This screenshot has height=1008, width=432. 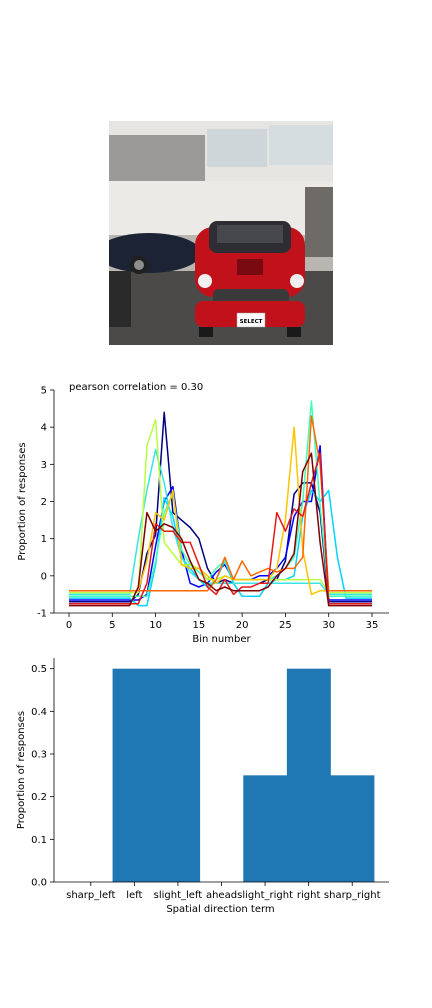 What do you see at coordinates (69, 625) in the screenshot?
I see `x-tick-label: 0` at bounding box center [69, 625].